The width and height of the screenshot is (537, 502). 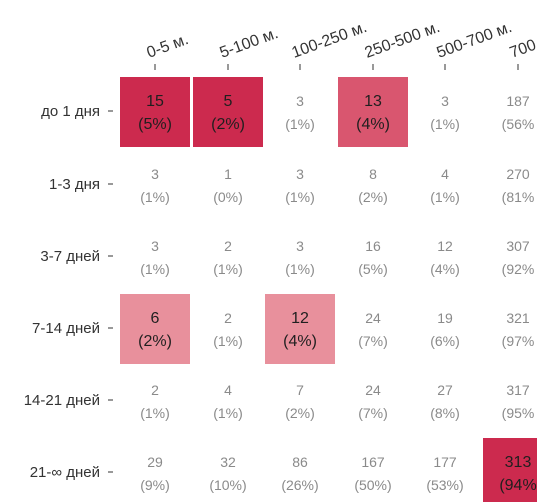 I want to click on cell-percent-label: (26%), so click(x=299, y=485).